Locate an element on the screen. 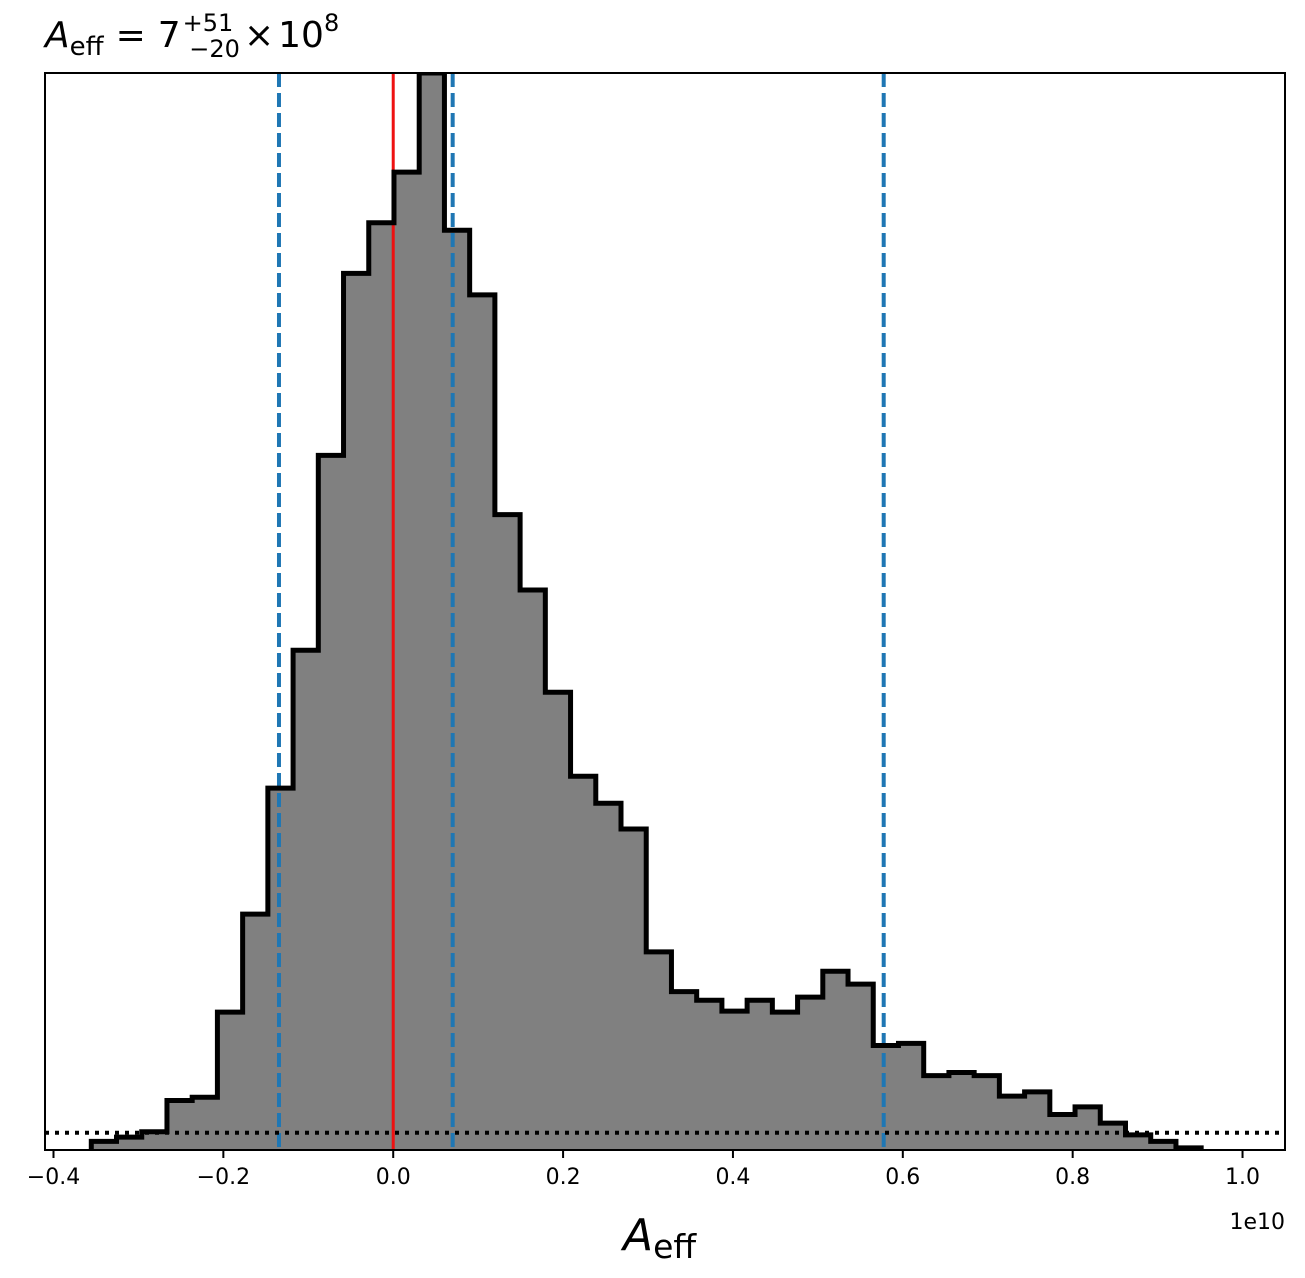 This screenshot has width=1305, height=1278. x-tick-label: 0.4 is located at coordinates (732, 1177).